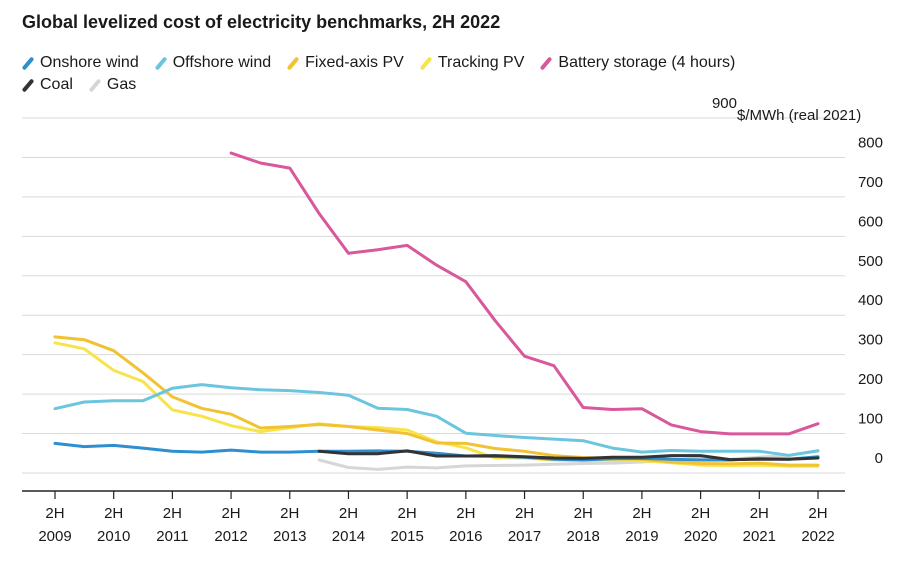 Image resolution: width=900 pixels, height=571 pixels. I want to click on y-axis-unit-label: $/MWh (real 2021), so click(799, 115).